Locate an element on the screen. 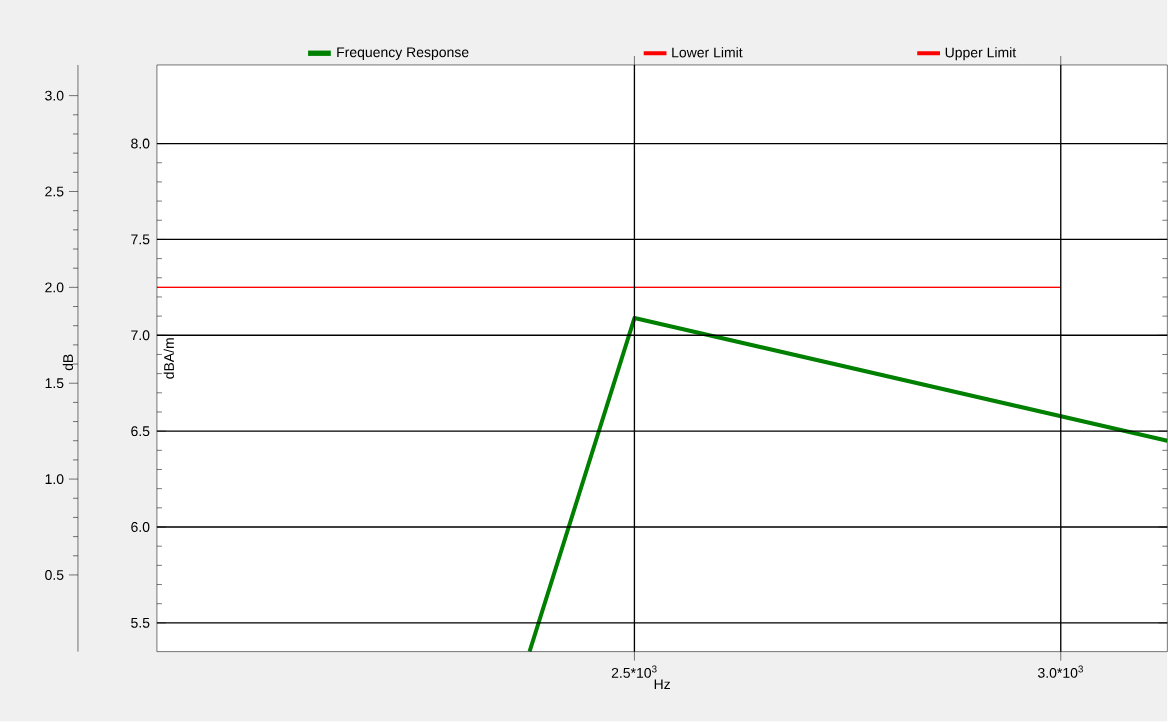  y-tick-label: 8.0 is located at coordinates (140, 143).